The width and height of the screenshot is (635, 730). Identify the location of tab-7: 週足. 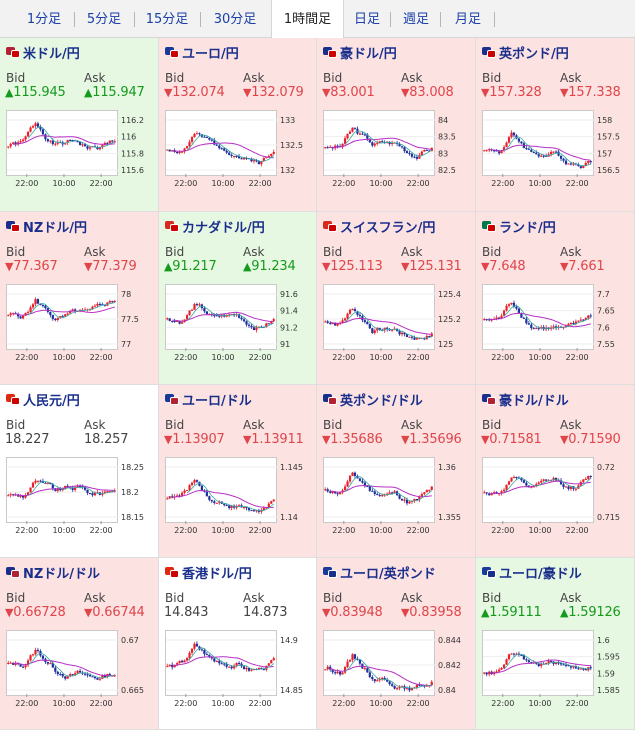
(415, 19).